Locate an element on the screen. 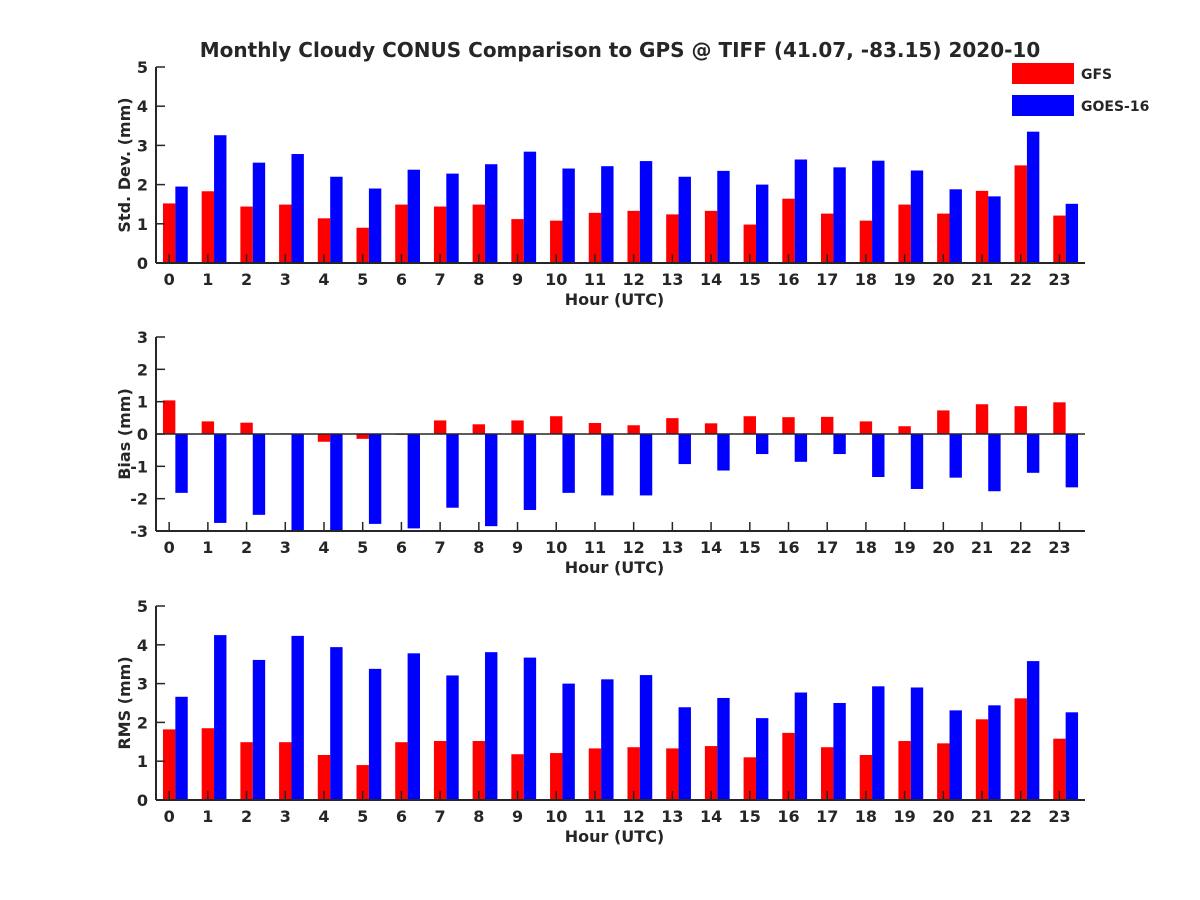 The height and width of the screenshot is (900, 1200). y-tick-label-std-dev-2: 2 is located at coordinates (142, 185).